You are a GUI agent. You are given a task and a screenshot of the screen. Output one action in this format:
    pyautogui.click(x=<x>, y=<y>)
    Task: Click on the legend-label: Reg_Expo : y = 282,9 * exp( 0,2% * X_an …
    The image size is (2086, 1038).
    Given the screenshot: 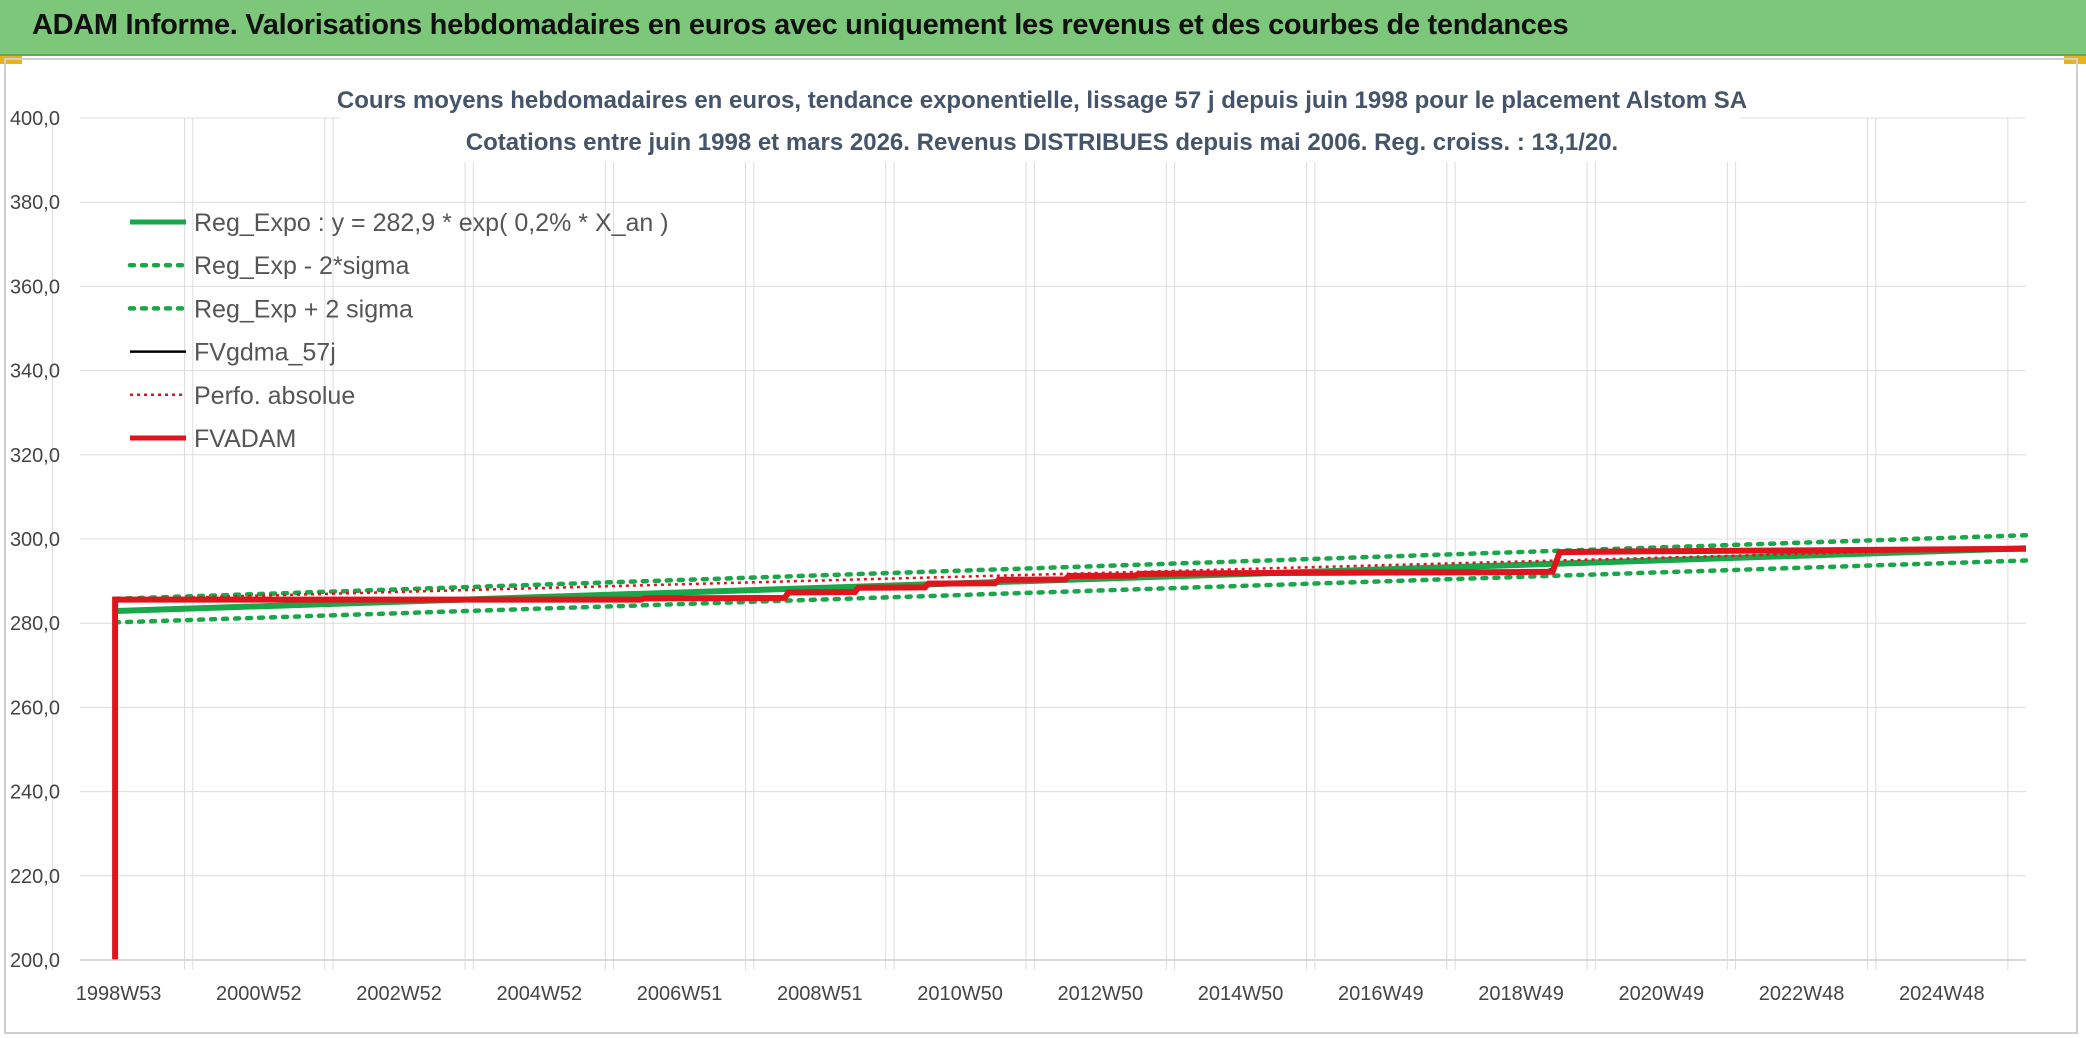 What is the action you would take?
    pyautogui.click(x=431, y=223)
    